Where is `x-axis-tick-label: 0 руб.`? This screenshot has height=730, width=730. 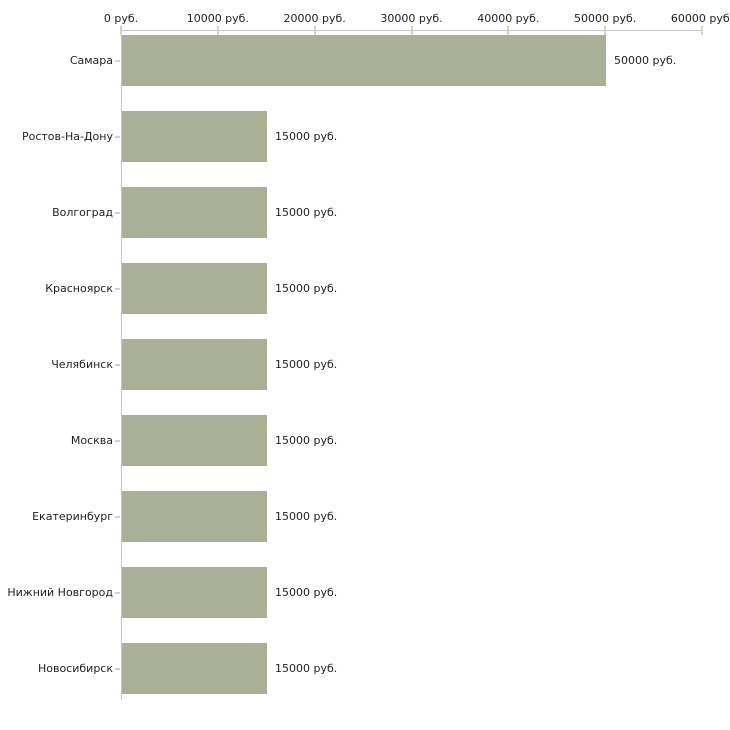
x-axis-tick-label: 0 руб. is located at coordinates (121, 18).